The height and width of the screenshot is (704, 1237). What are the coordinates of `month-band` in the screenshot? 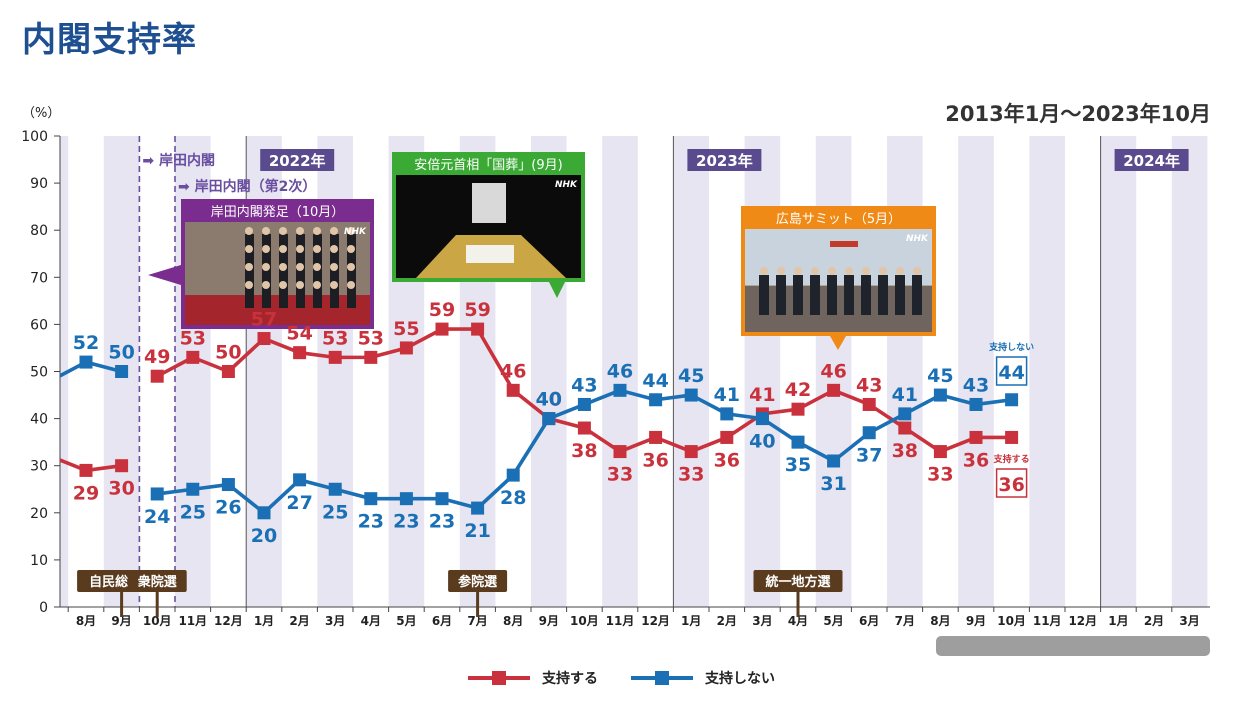 It's located at (1047, 371).